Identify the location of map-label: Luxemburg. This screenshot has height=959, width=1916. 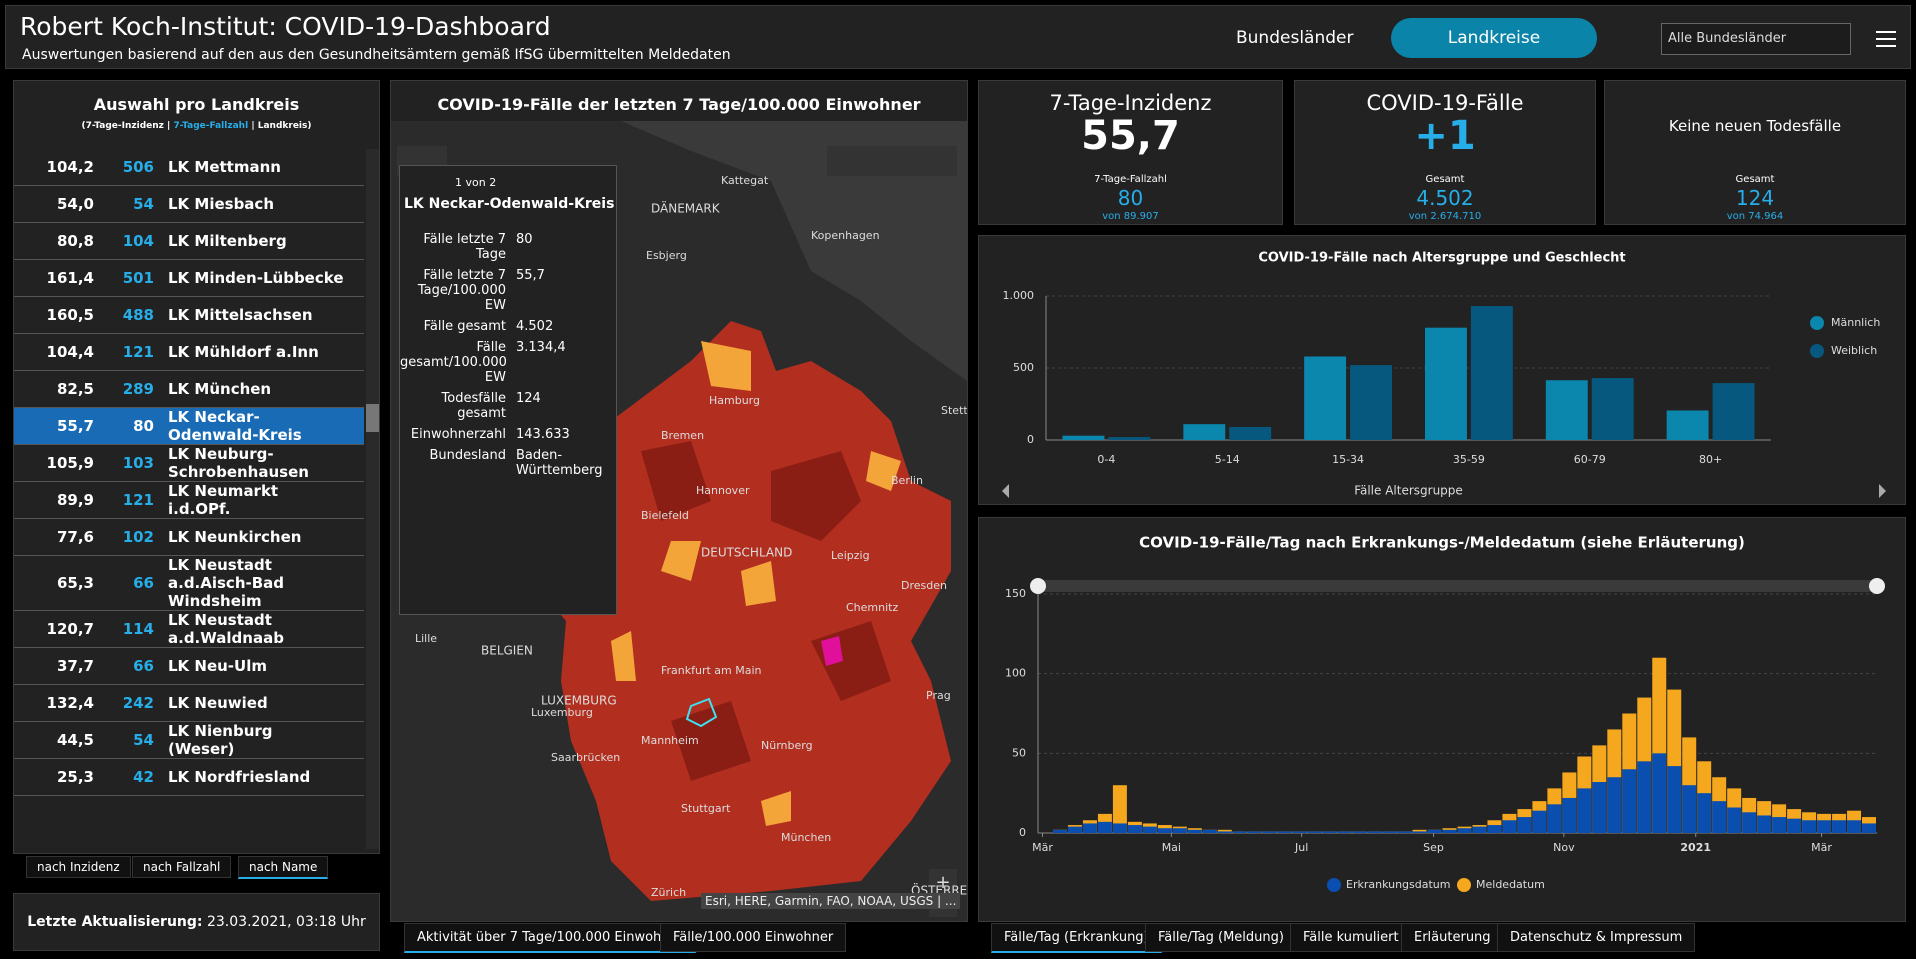
(562, 712).